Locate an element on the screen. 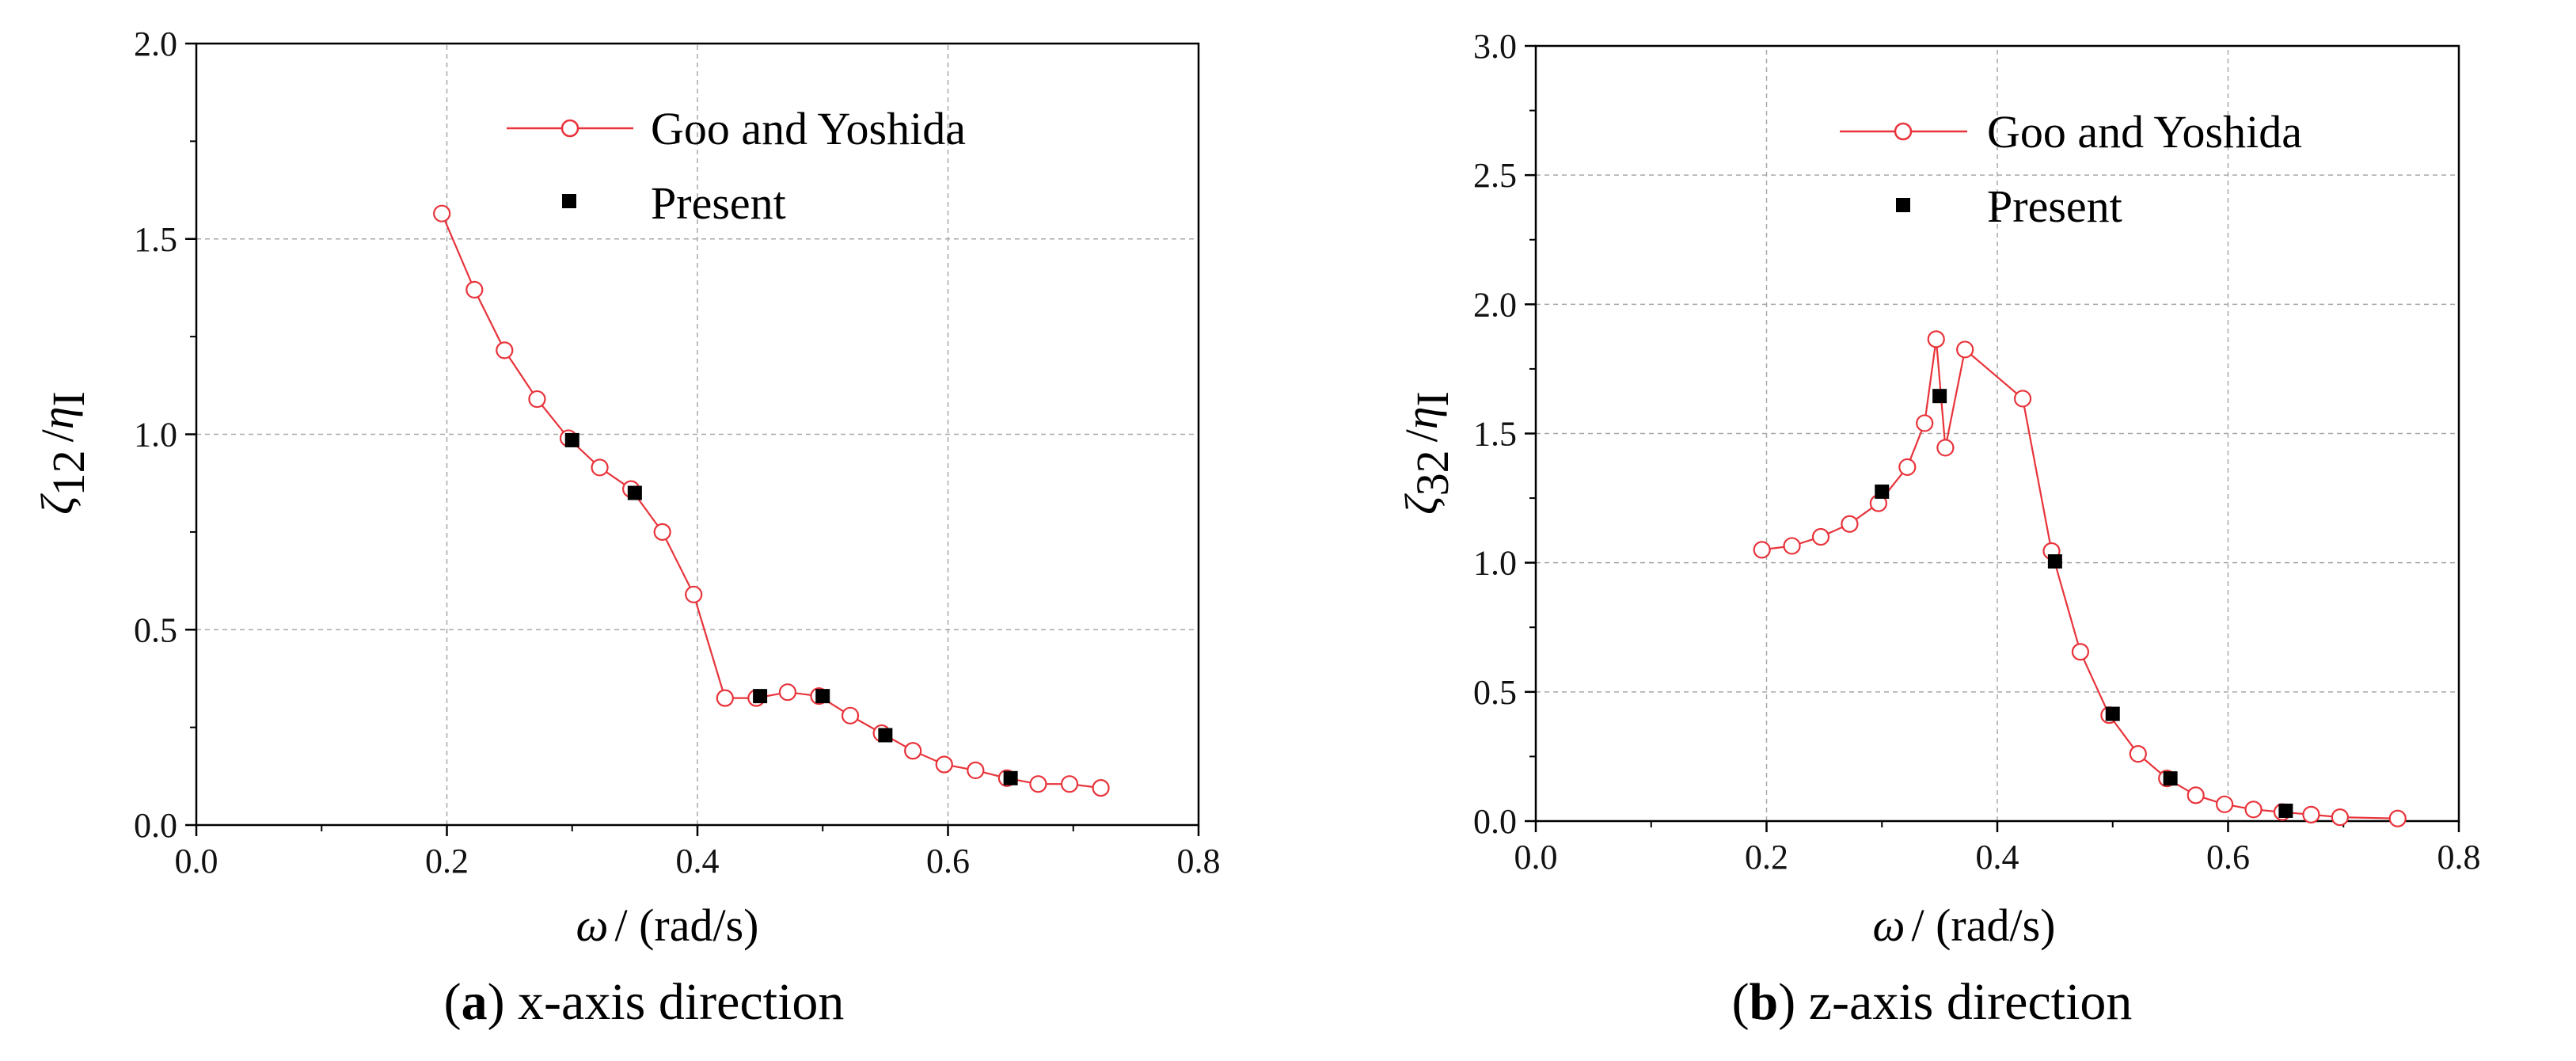 Image resolution: width=2576 pixels, height=1061 pixels. y-tick-label: 3.0 is located at coordinates (1495, 46).